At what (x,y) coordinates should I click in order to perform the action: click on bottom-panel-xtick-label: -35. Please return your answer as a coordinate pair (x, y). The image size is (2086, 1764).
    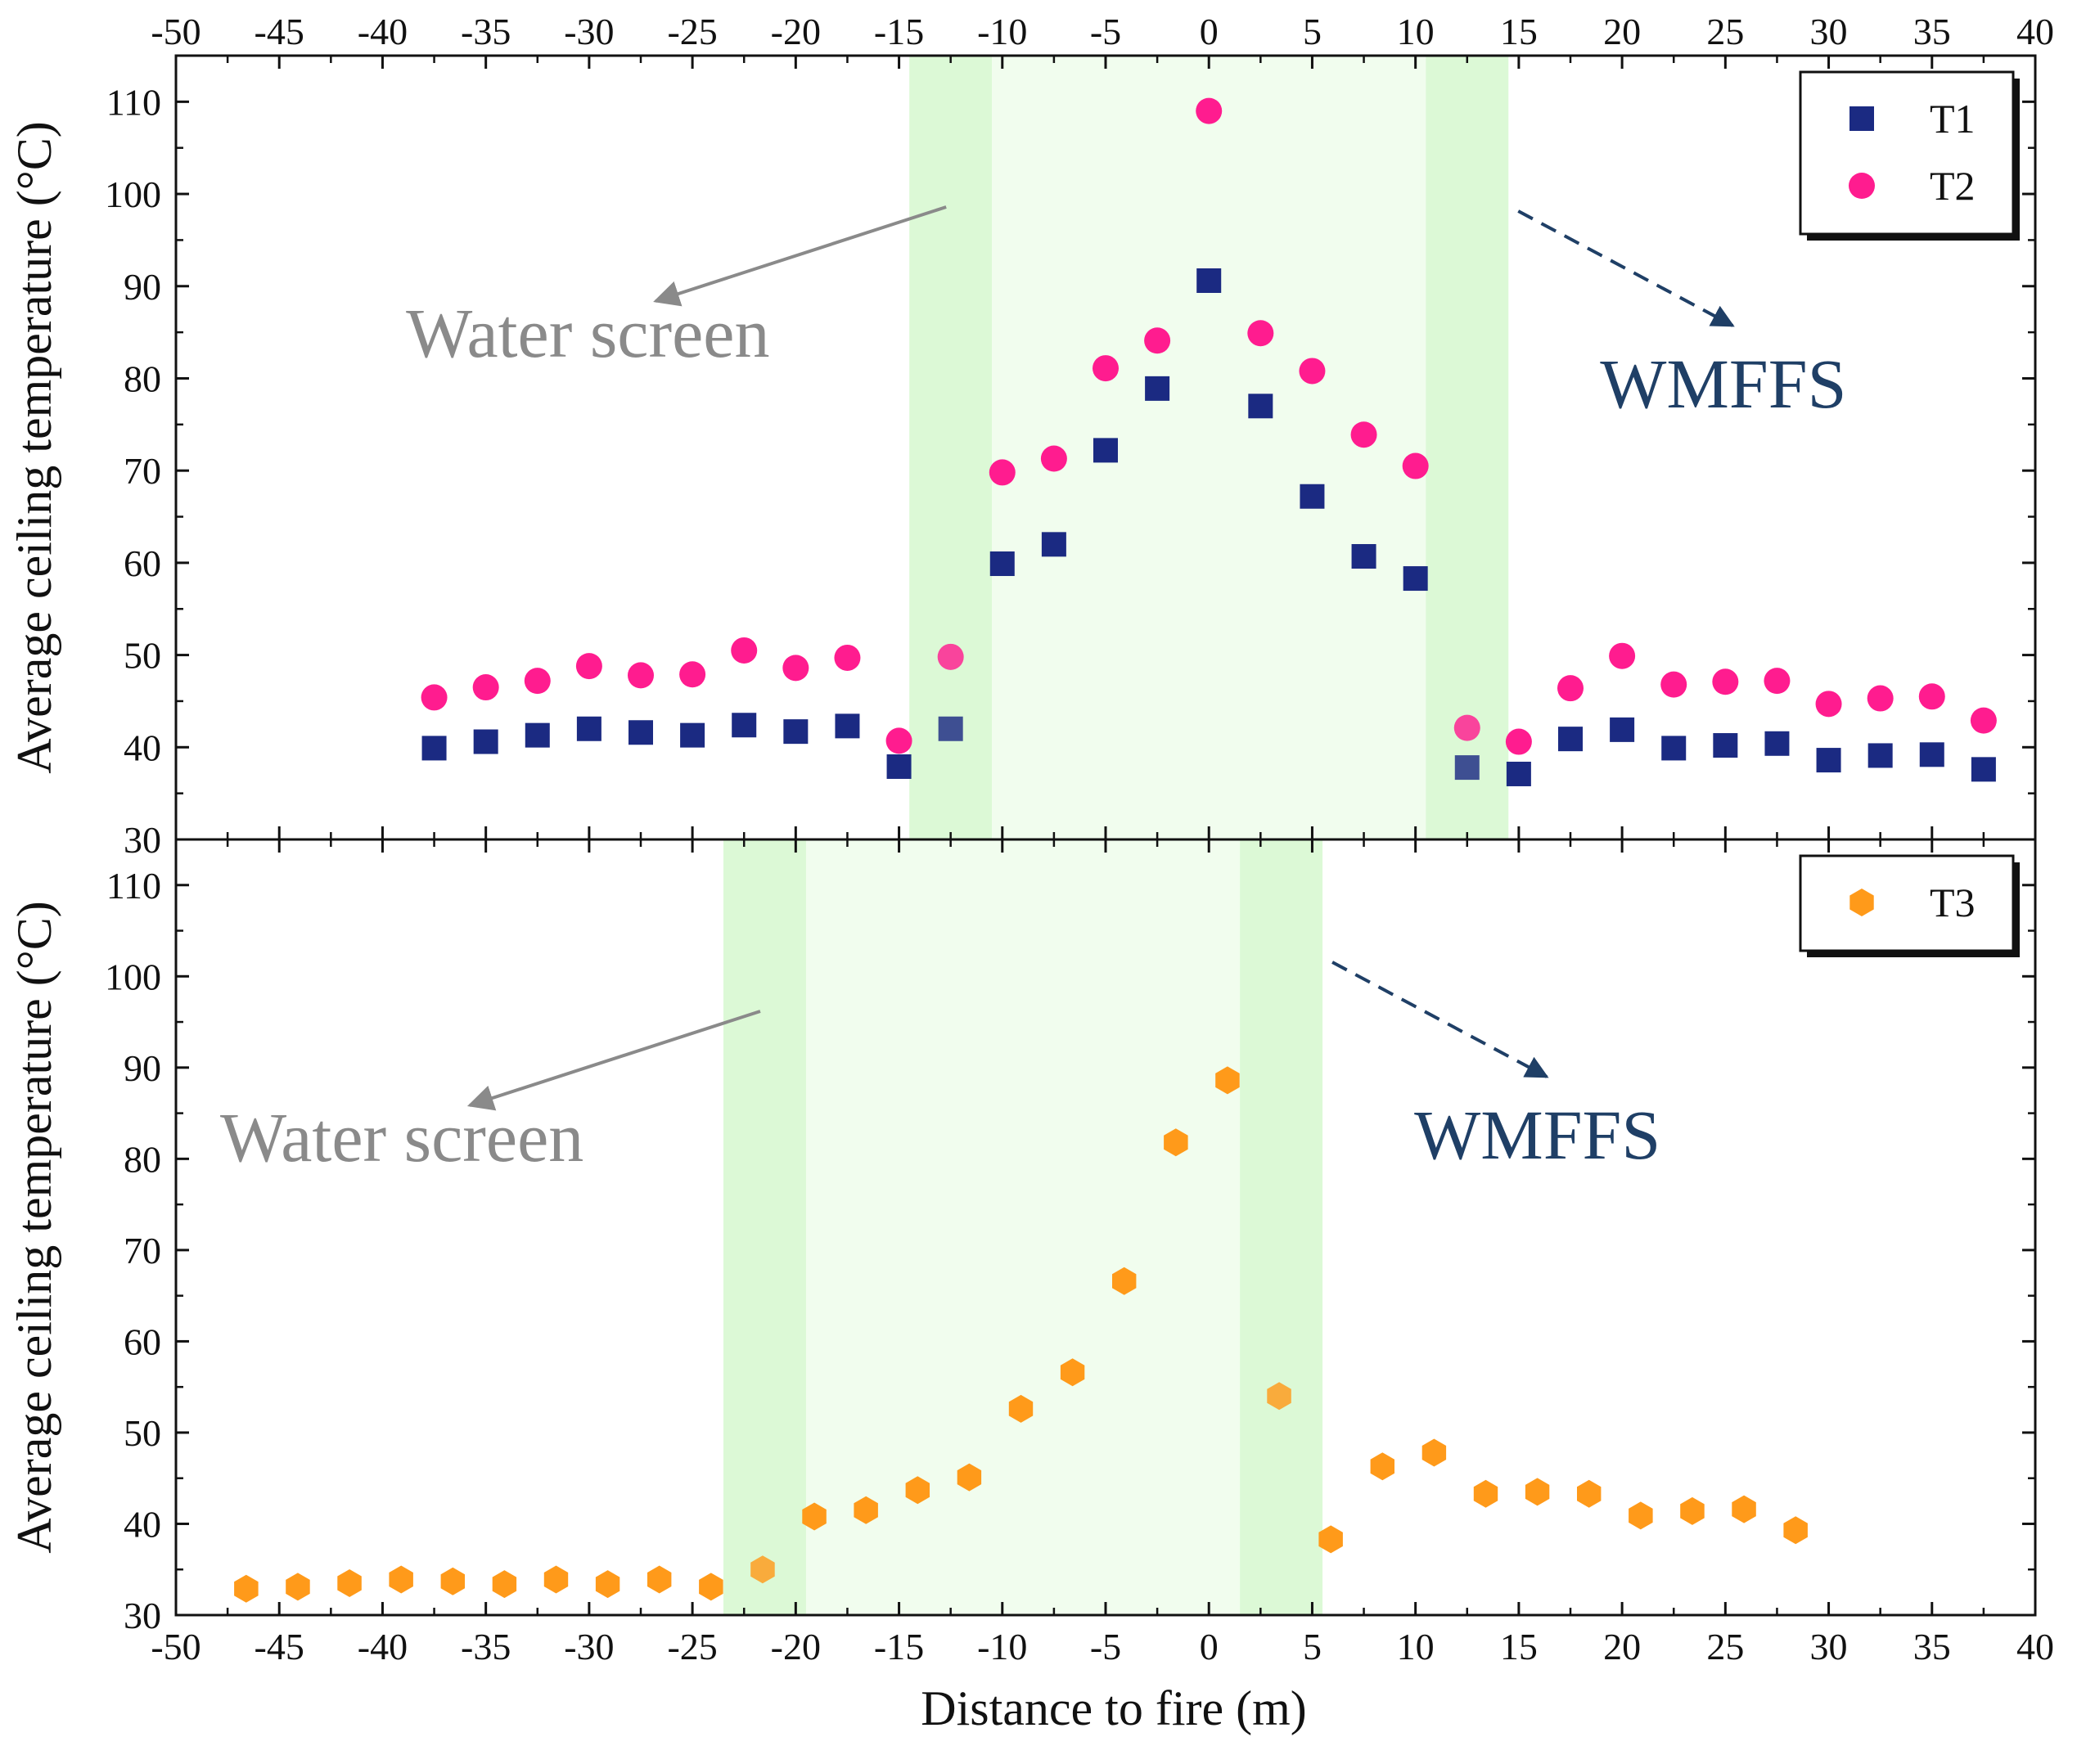
    Looking at the image, I should click on (486, 1647).